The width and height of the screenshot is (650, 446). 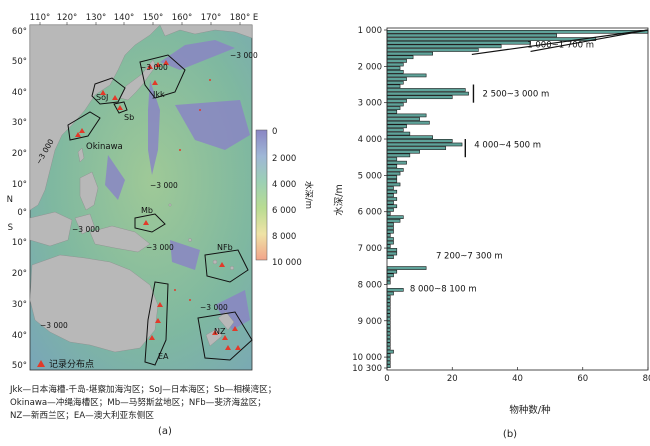 I want to click on caption-b: (b), so click(x=510, y=434).